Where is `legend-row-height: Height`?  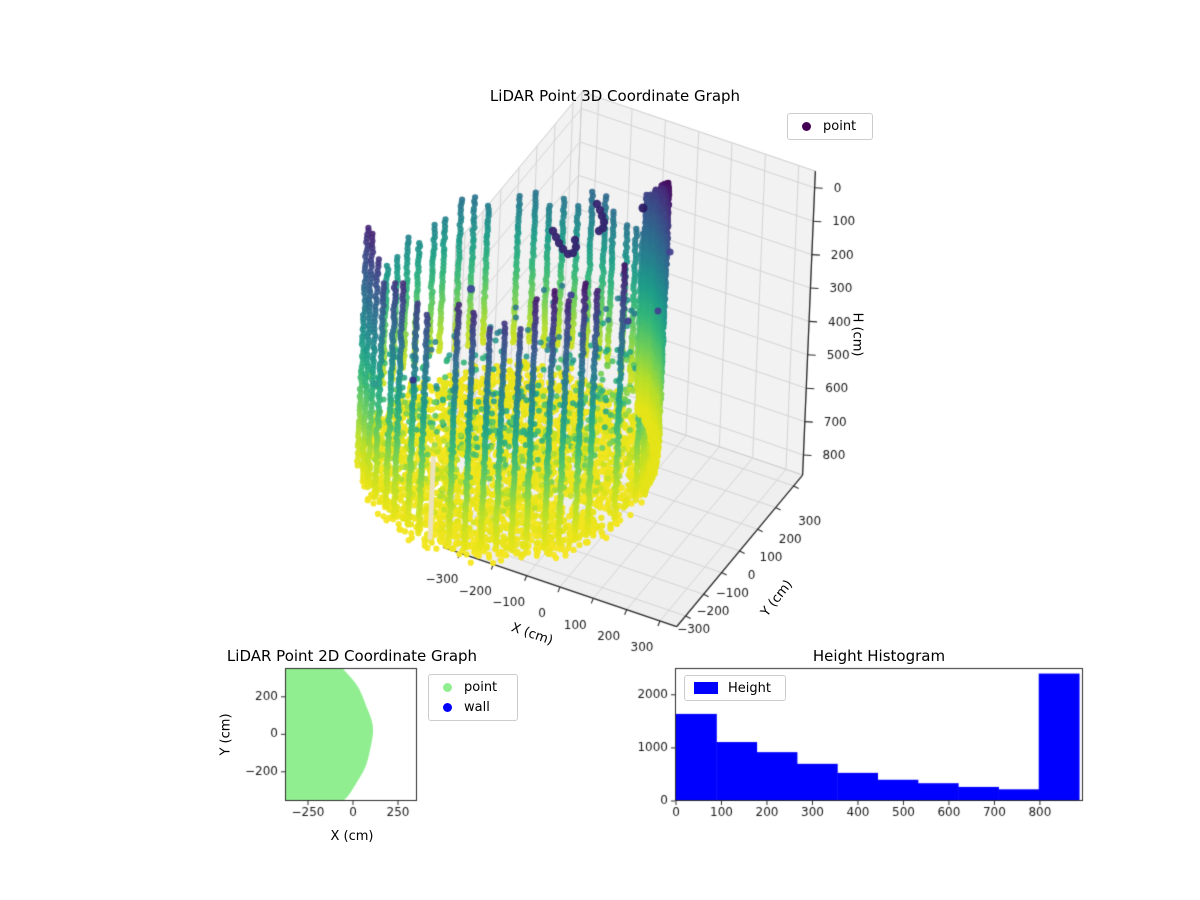 legend-row-height: Height is located at coordinates (735, 688).